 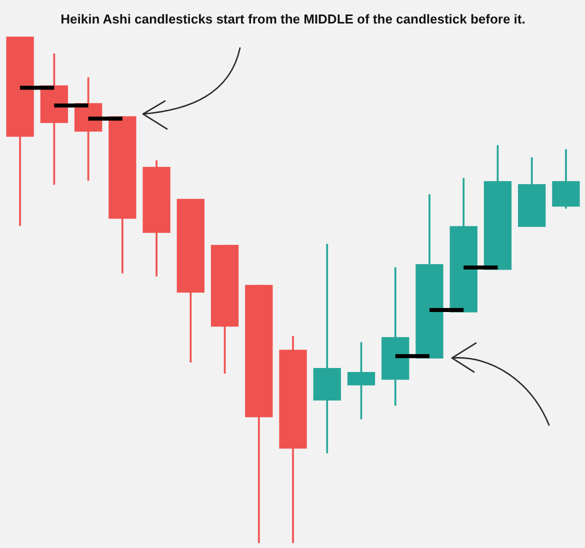 What do you see at coordinates (327, 349) in the screenshot?
I see `candlestick` at bounding box center [327, 349].